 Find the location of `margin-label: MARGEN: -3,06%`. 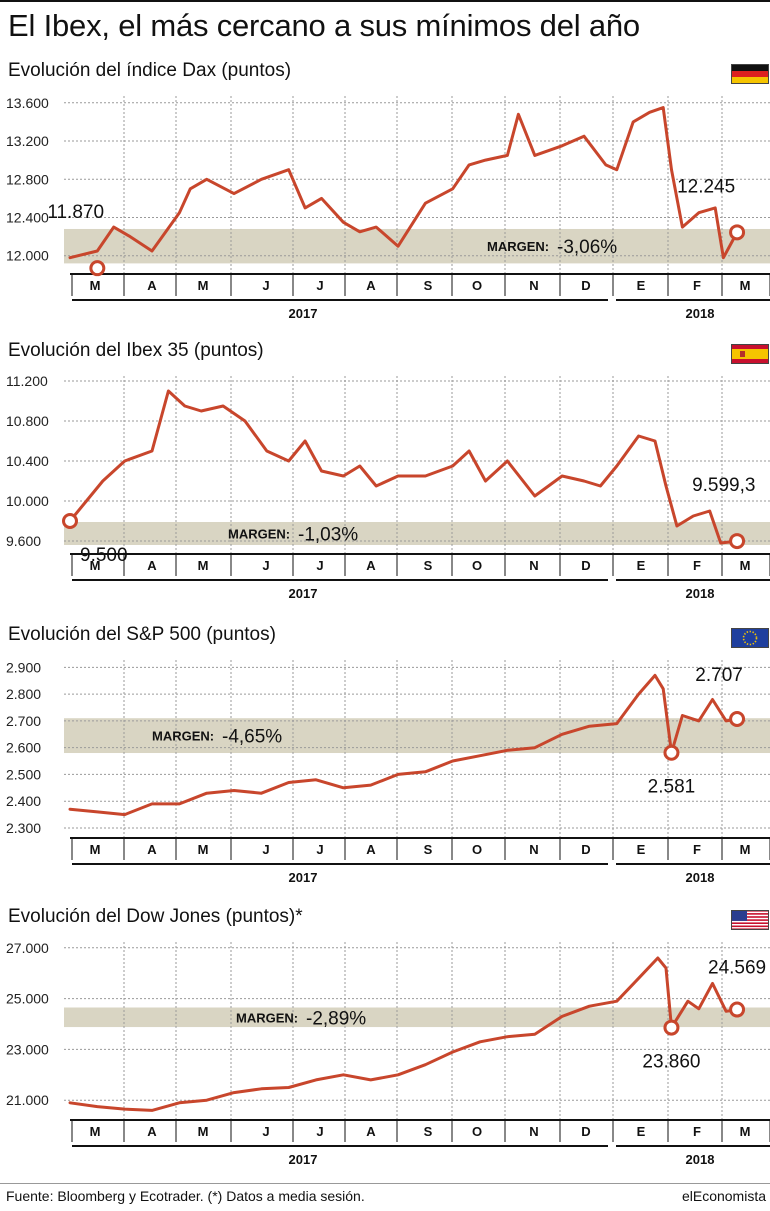

margin-label: MARGEN: -3,06% is located at coordinates (552, 247).